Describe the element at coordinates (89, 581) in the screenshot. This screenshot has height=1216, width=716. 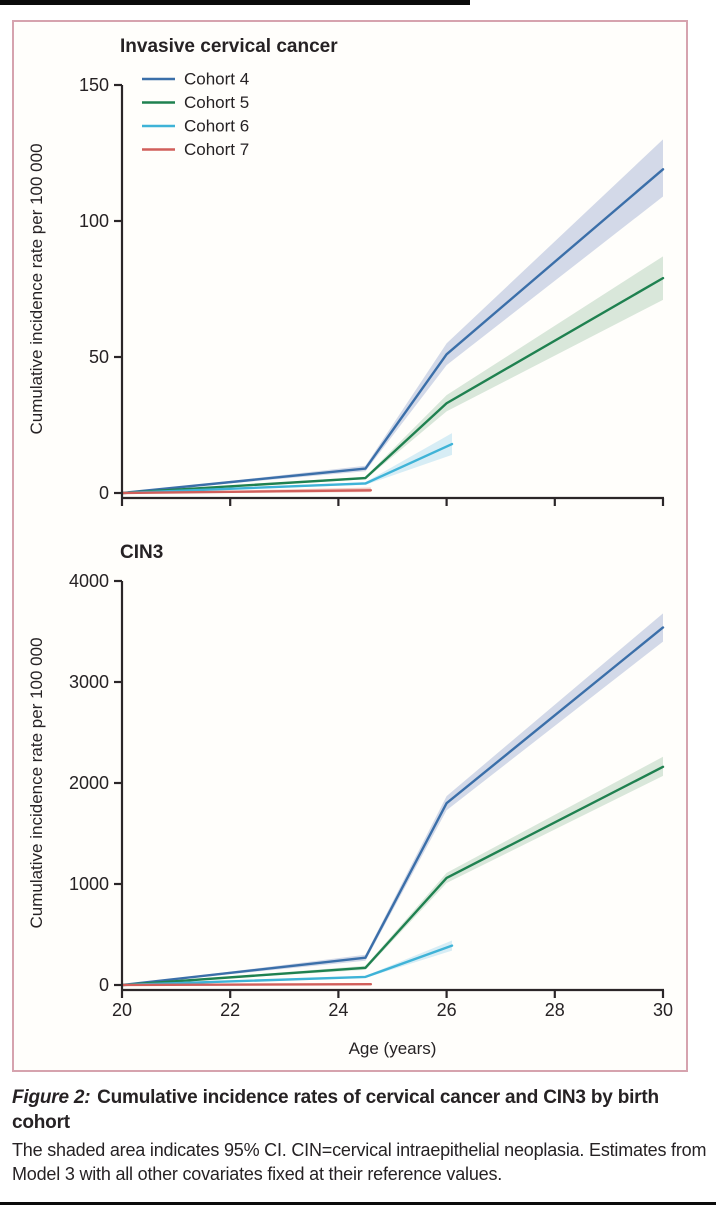
I see `y-tick-label: 4000` at that location.